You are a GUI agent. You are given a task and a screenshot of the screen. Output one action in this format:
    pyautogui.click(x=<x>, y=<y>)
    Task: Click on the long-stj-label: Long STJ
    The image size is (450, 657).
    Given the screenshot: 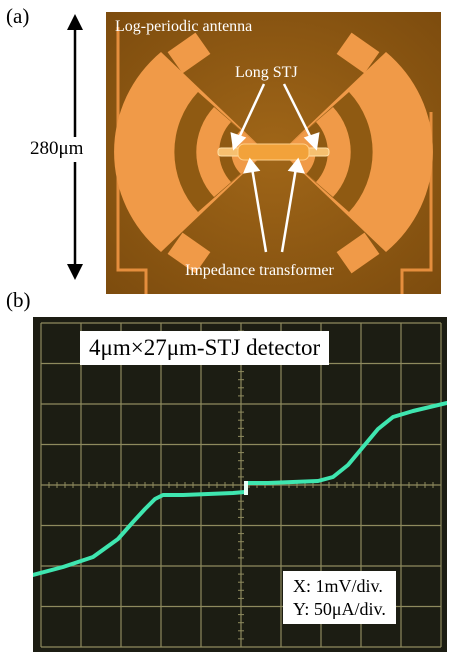 What is the action you would take?
    pyautogui.click(x=266, y=72)
    